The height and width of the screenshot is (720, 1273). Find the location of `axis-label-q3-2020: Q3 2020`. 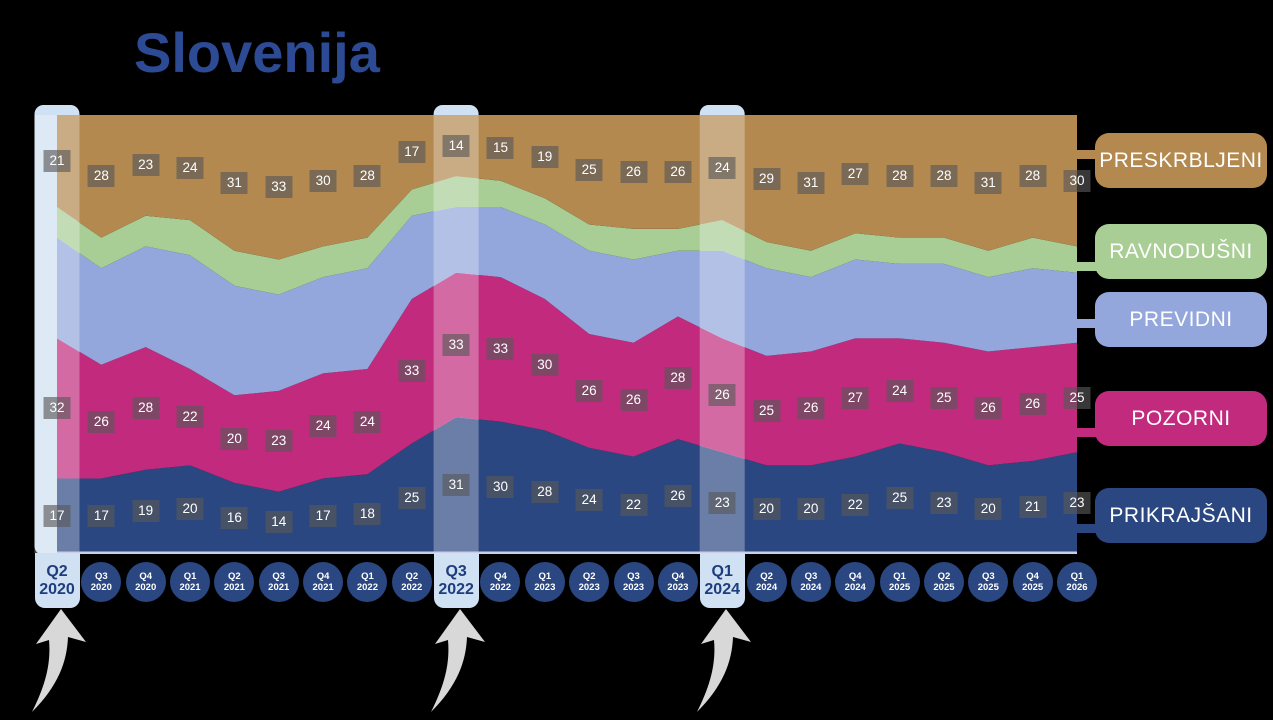

axis-label-q3-2020: Q3 2020 is located at coordinates (101, 582).